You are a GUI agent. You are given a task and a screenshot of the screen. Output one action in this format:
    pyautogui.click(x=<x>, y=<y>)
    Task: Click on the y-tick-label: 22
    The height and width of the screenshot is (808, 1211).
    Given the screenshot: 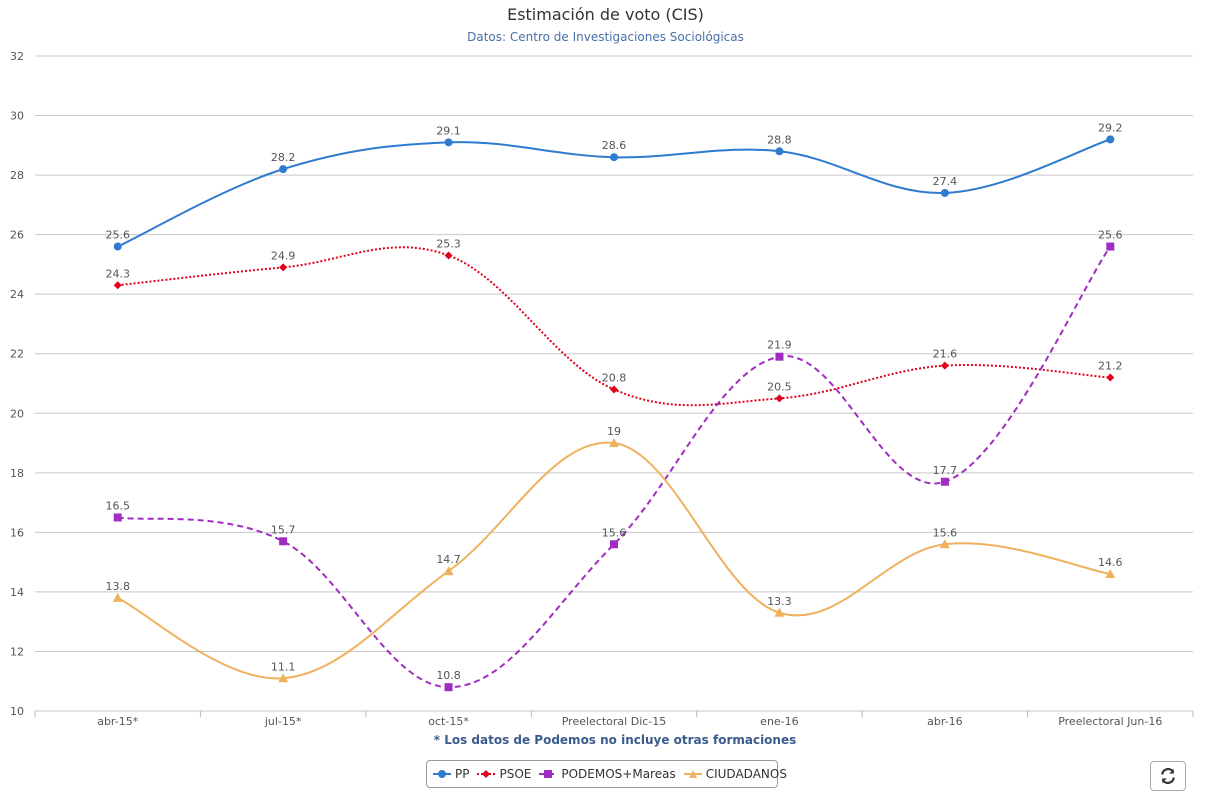 What is the action you would take?
    pyautogui.click(x=17, y=354)
    